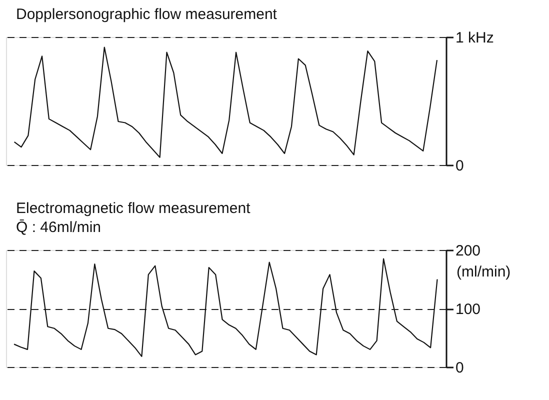 The height and width of the screenshot is (400, 549). Describe the element at coordinates (483, 272) in the screenshot. I see `y-axis-title: (ml/min)` at that location.